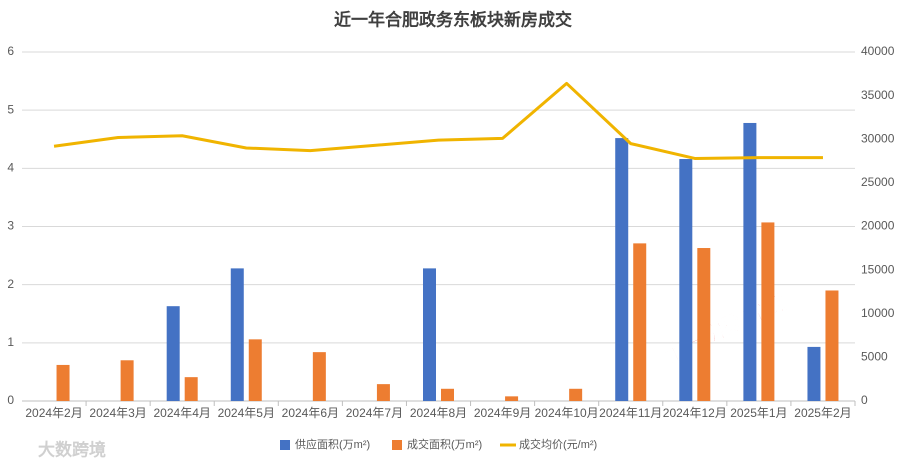 The height and width of the screenshot is (466, 906). I want to click on x-tick-label: 2025年1月, so click(758, 413).